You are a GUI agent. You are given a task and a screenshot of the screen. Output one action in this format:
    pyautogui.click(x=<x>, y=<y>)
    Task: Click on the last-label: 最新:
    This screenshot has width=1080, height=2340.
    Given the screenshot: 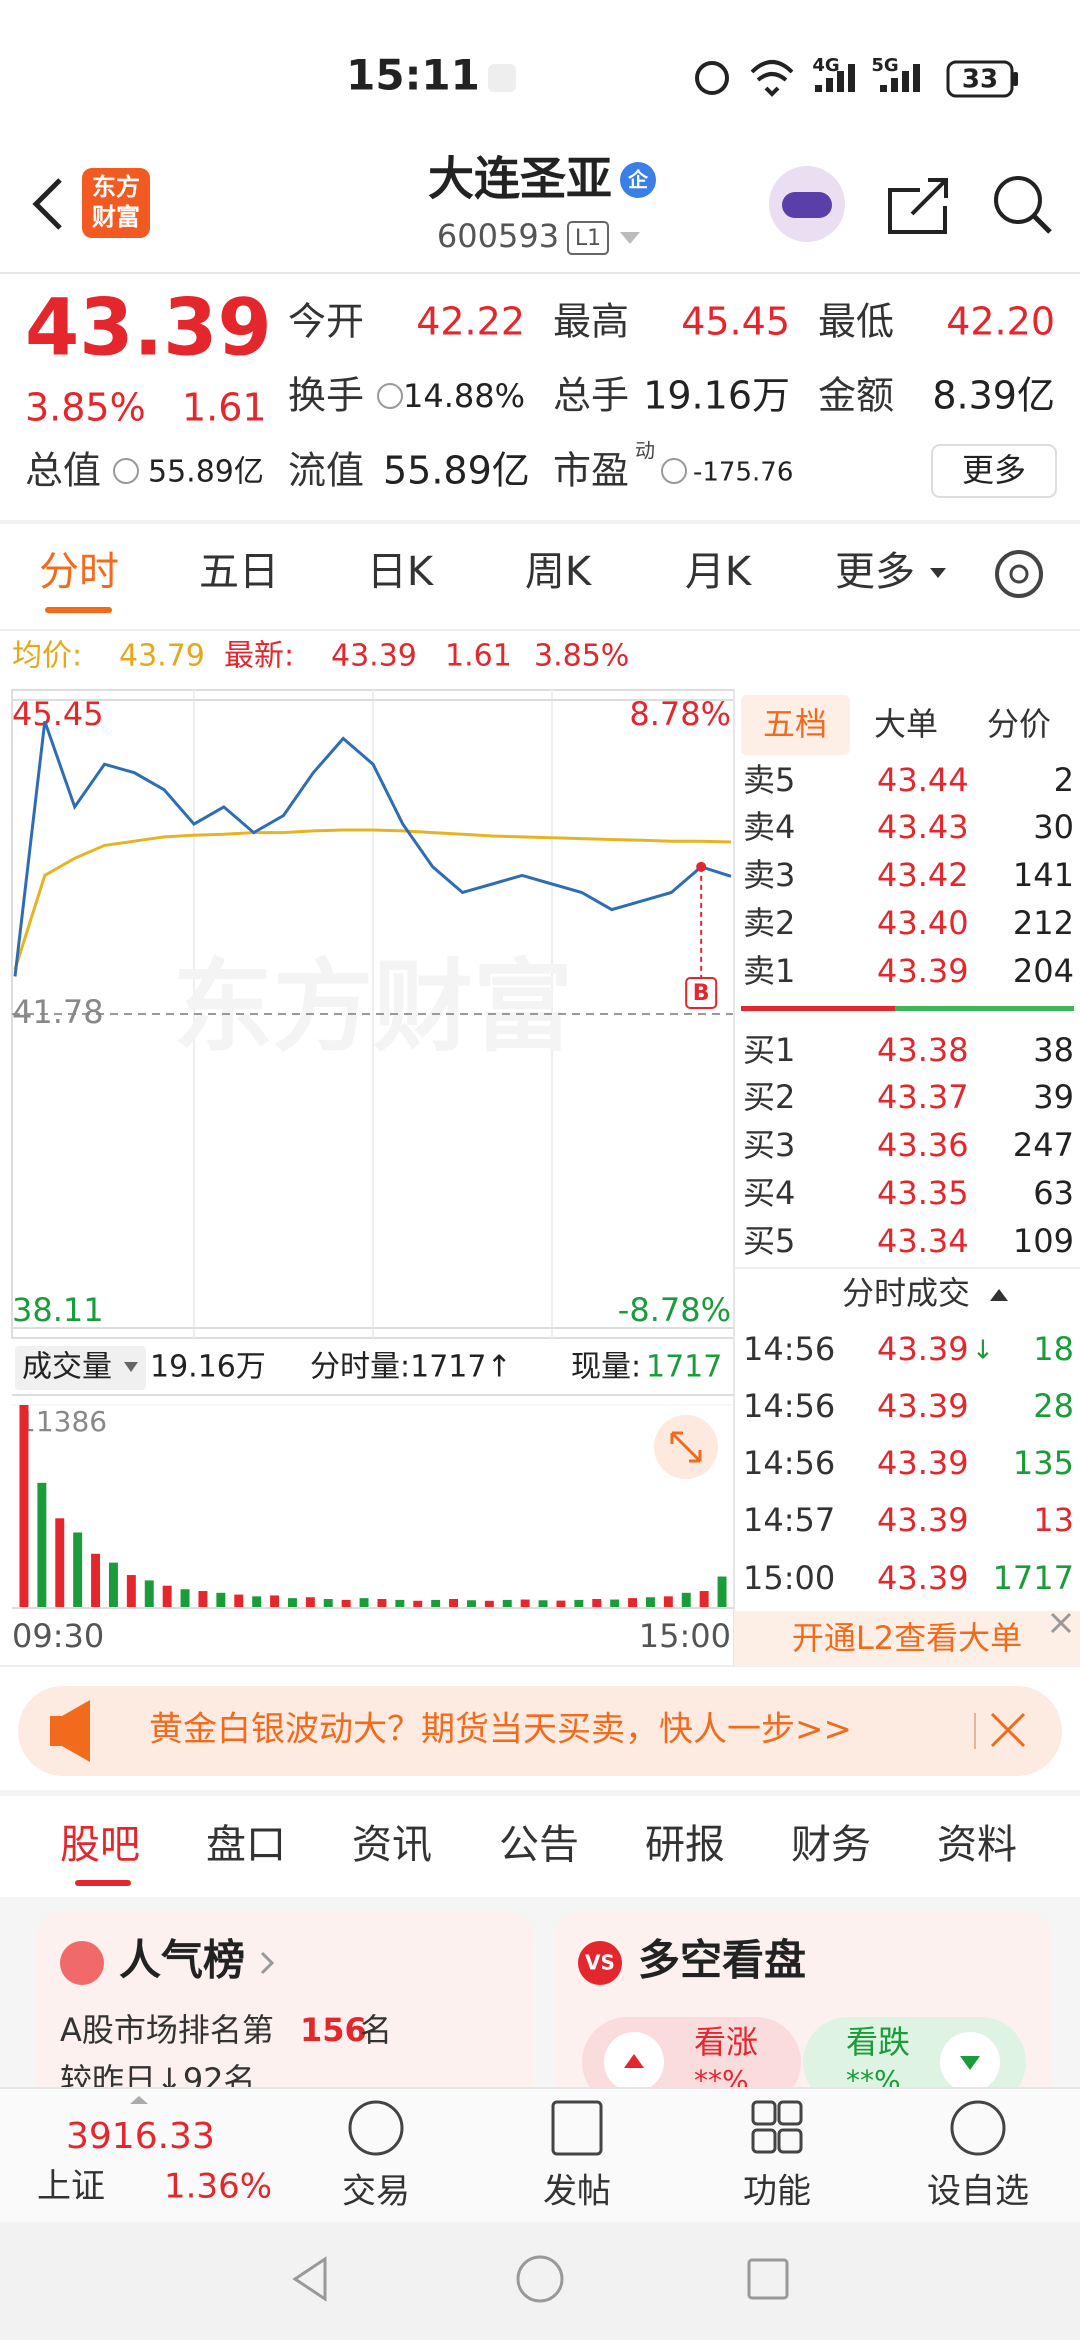 What is the action you would take?
    pyautogui.click(x=259, y=656)
    